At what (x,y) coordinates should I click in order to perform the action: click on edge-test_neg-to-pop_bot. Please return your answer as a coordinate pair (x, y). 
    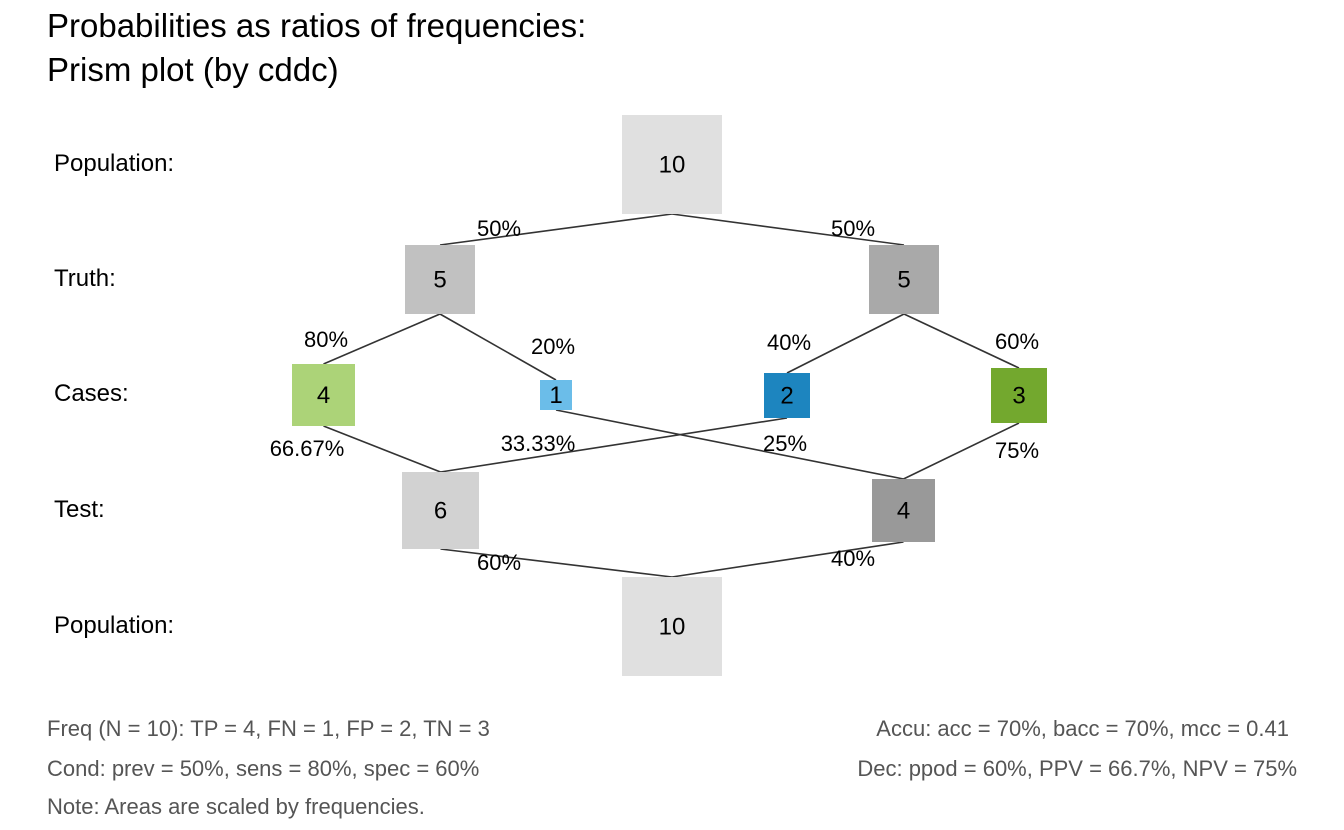
    Looking at the image, I should click on (787, 559).